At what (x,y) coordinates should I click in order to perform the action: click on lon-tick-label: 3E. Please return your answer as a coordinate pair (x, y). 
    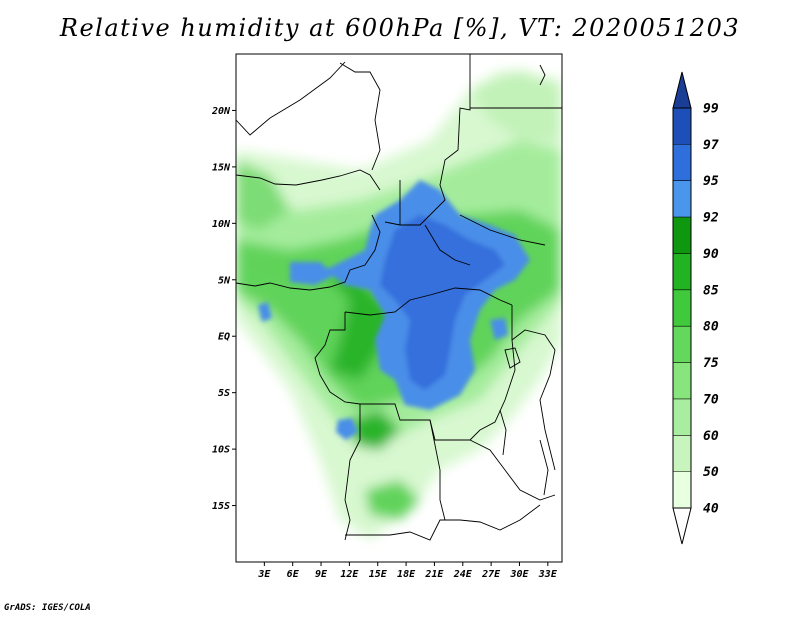
    Looking at the image, I should click on (264, 574).